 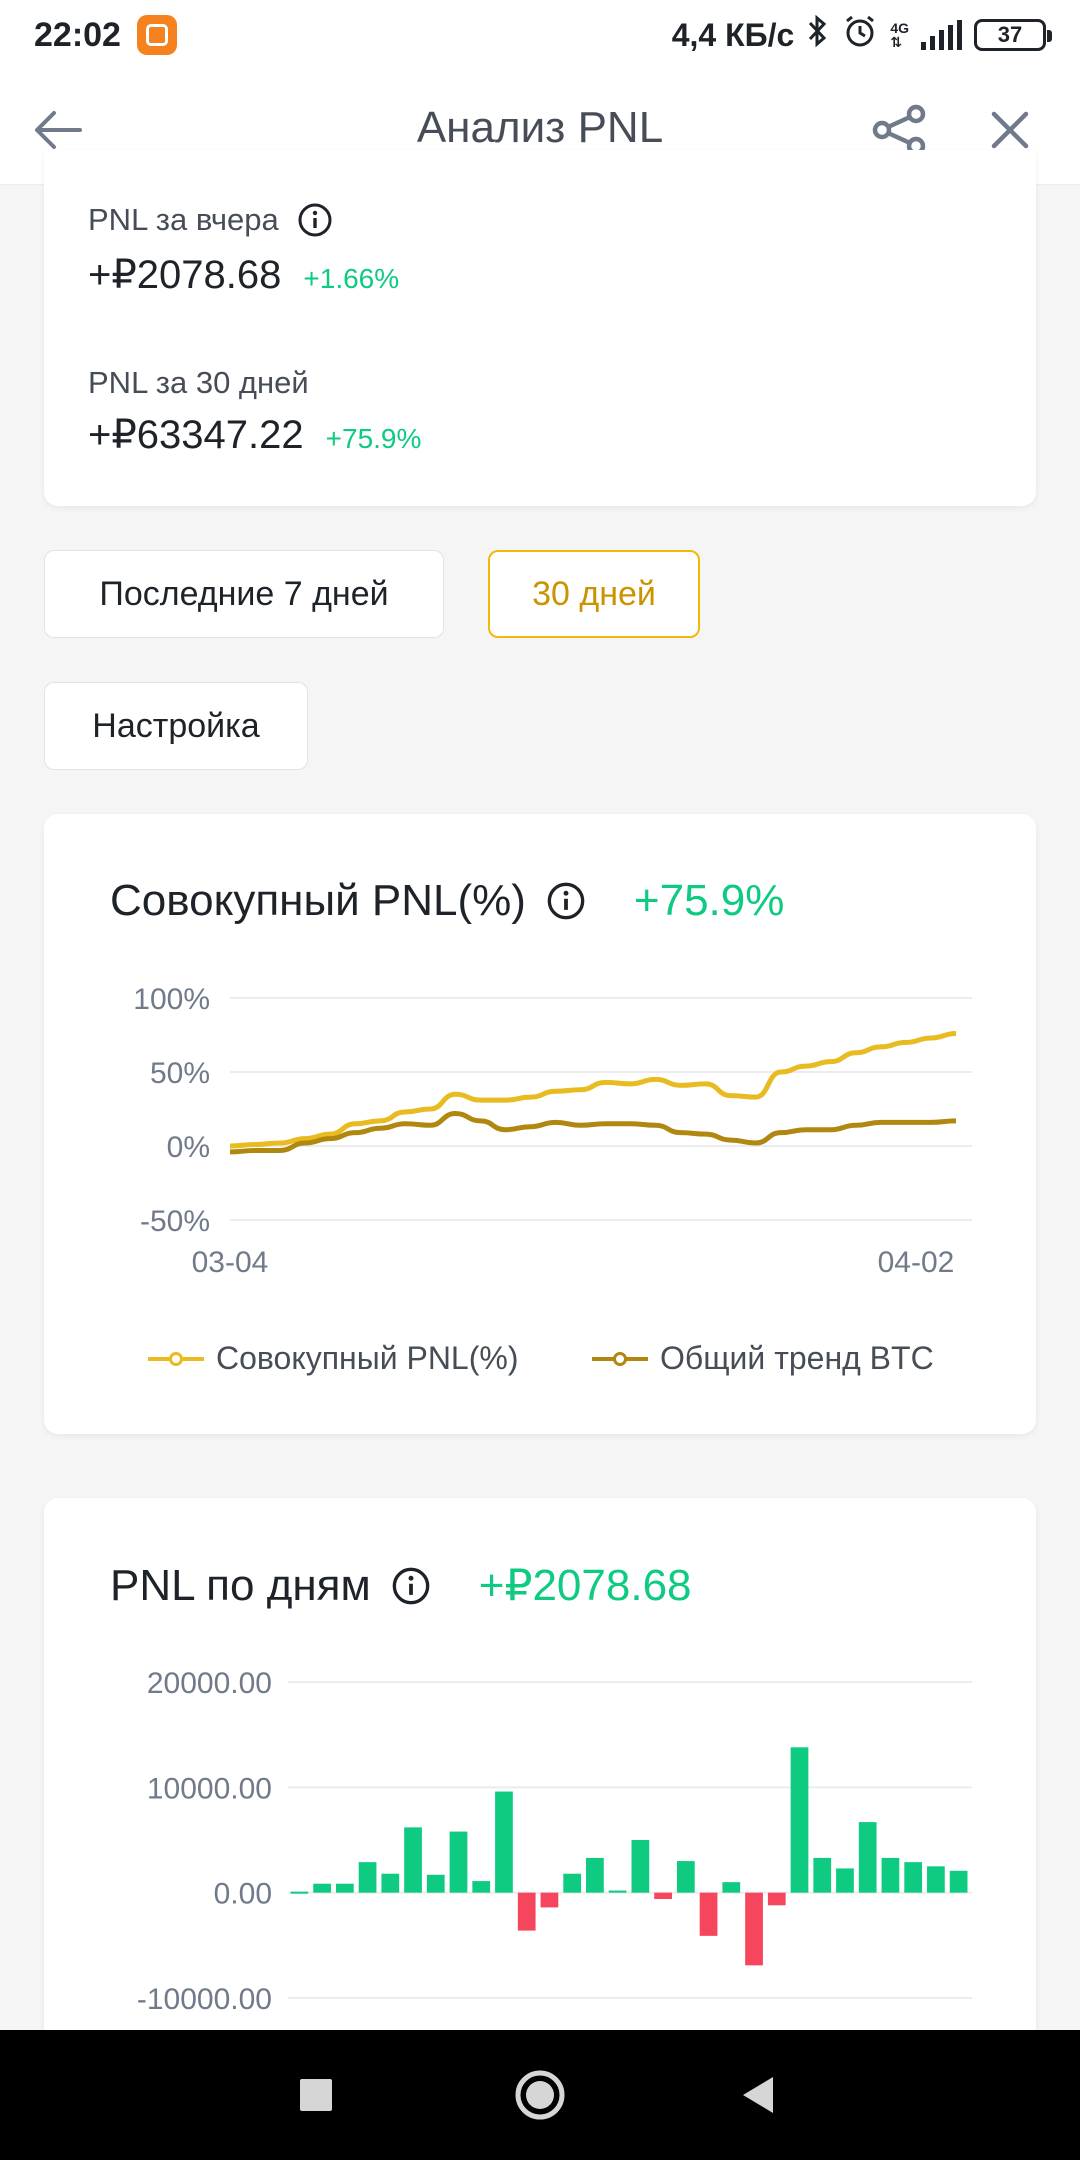 What do you see at coordinates (540, 127) in the screenshot?
I see `page-title: Анализ PNL` at bounding box center [540, 127].